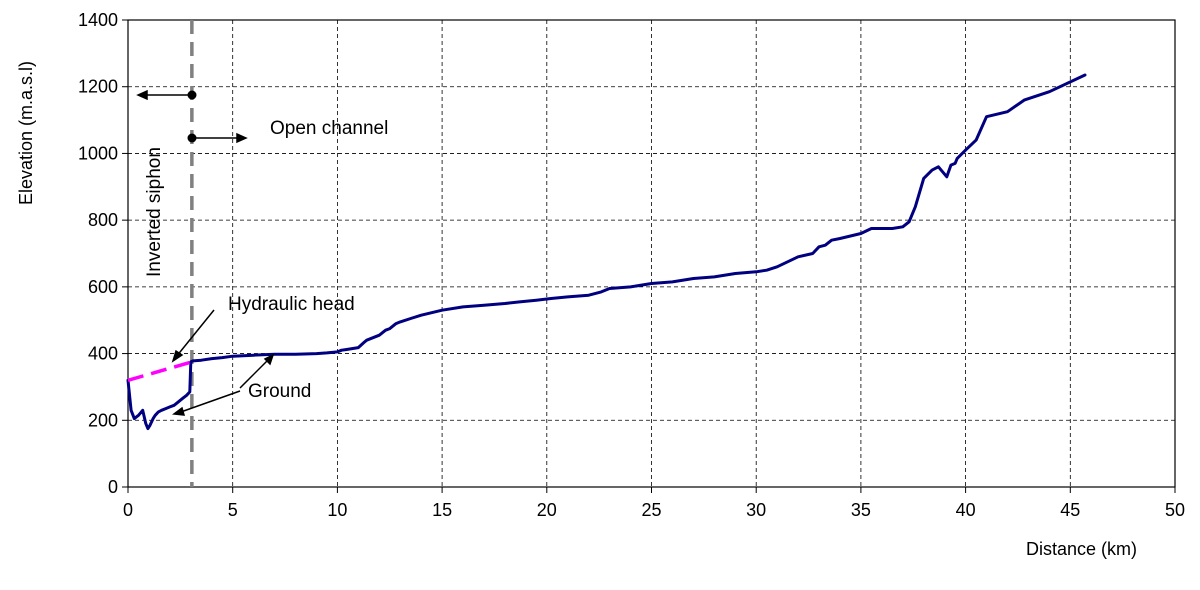 This screenshot has height=590, width=1200. Describe the element at coordinates (103, 420) in the screenshot. I see `y-tick-label: 200` at that location.